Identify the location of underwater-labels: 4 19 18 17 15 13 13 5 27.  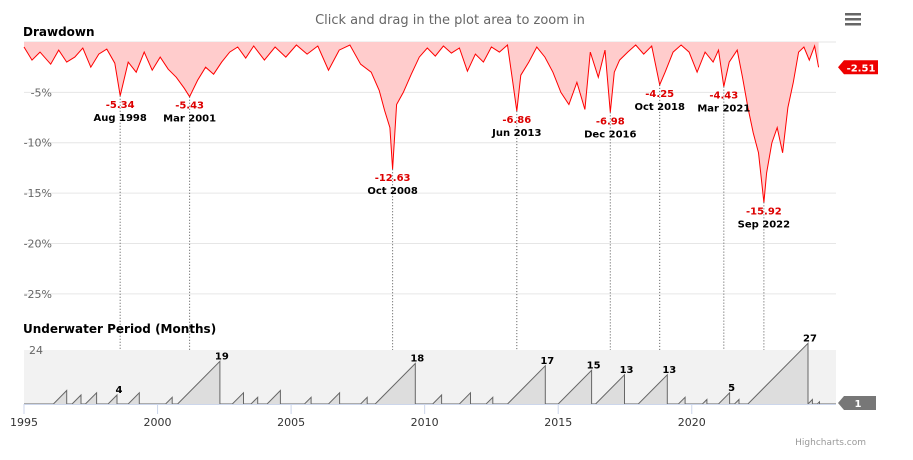
(466, 364).